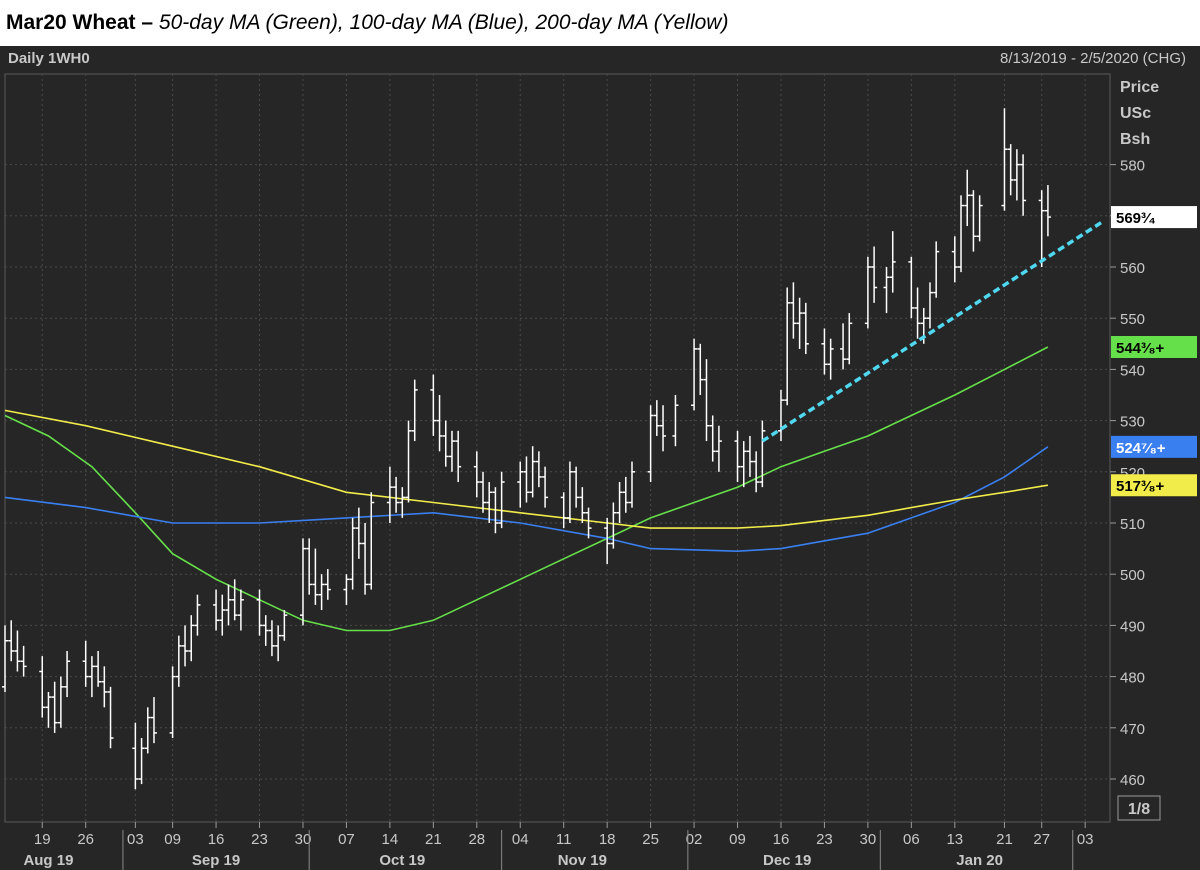 The width and height of the screenshot is (1200, 870). What do you see at coordinates (1132, 575) in the screenshot?
I see `y-tick-label: 500` at bounding box center [1132, 575].